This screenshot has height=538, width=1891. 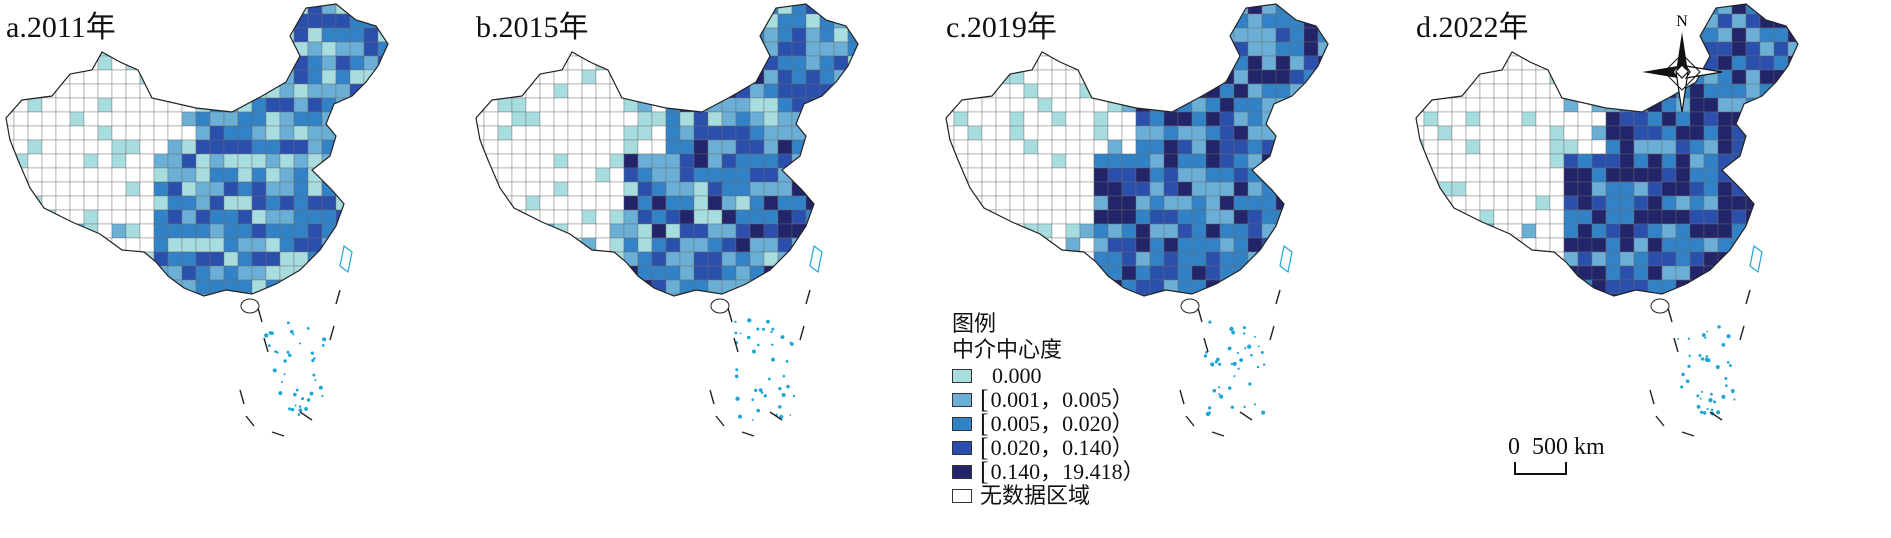 I want to click on legend-item: [ 0.001，0.005）, so click(x=1048, y=399).